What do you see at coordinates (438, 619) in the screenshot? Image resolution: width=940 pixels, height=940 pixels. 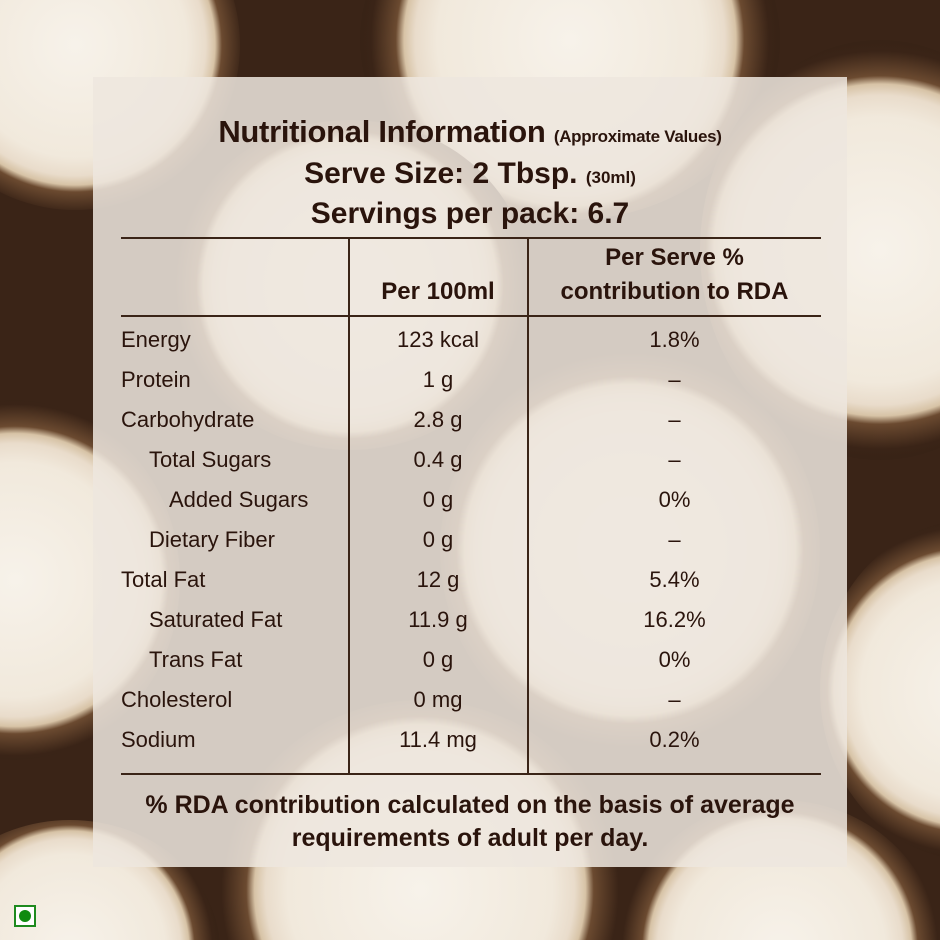 I see `per-100ml-value: 11.9 g` at bounding box center [438, 619].